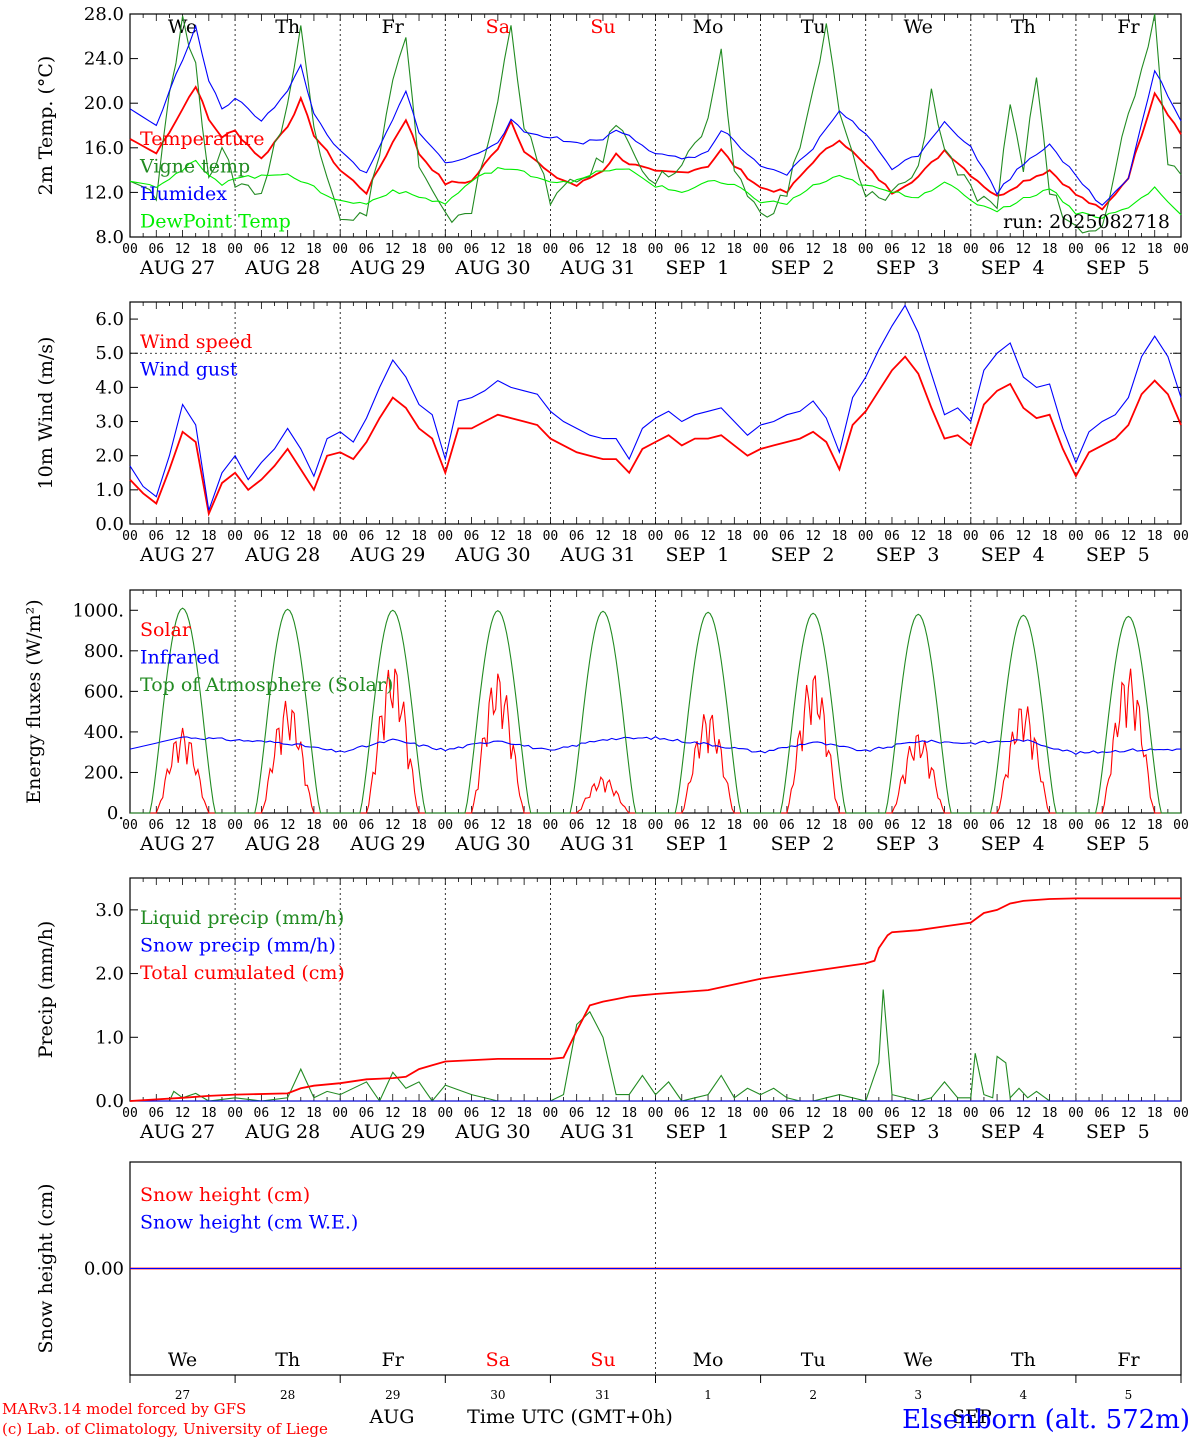 The width and height of the screenshot is (1194, 1440). What do you see at coordinates (570, 1417) in the screenshot?
I see `time-axis-label: Time UTC (GMT+0h)` at bounding box center [570, 1417].